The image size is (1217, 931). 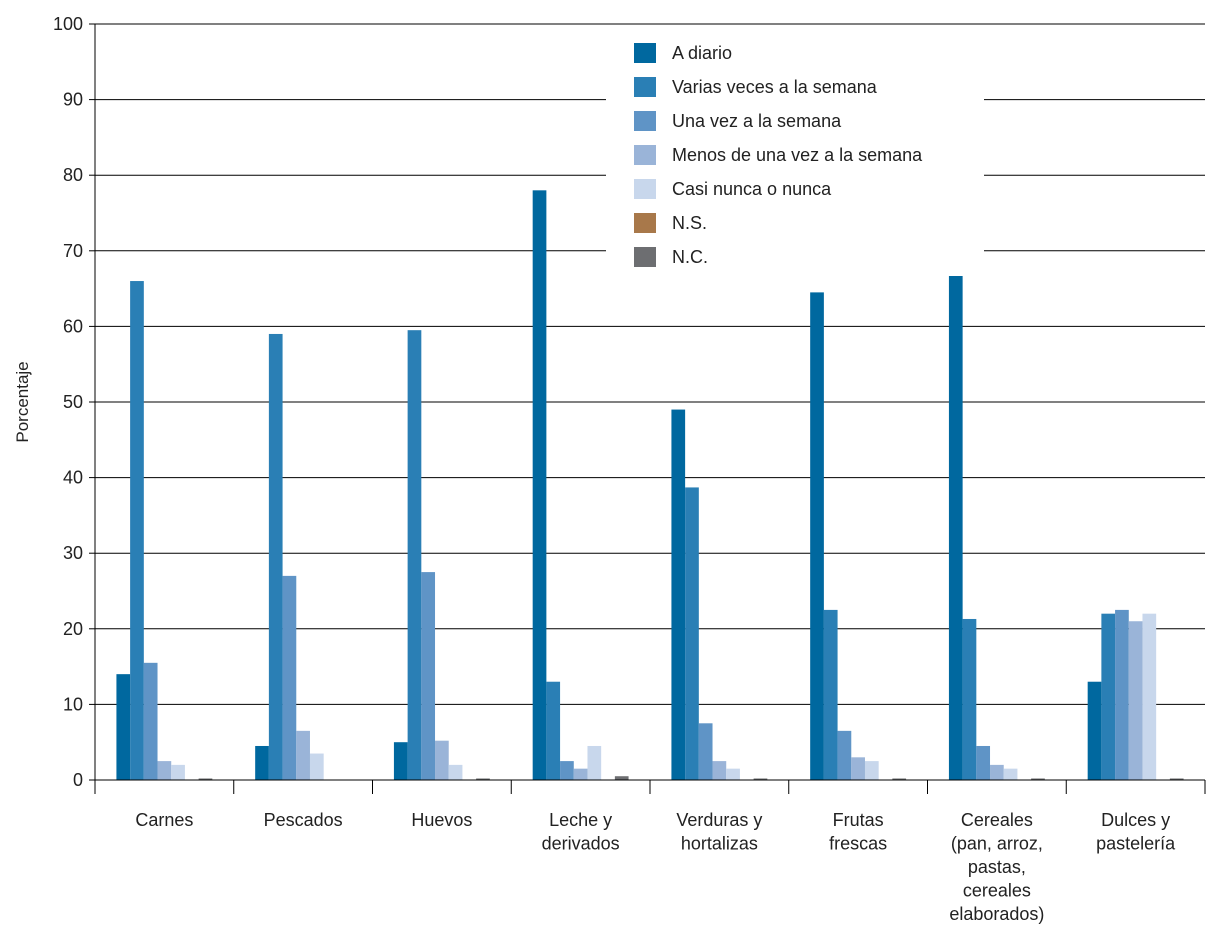 What do you see at coordinates (719, 844) in the screenshot?
I see `x-tick-label-line: hortalizas` at bounding box center [719, 844].